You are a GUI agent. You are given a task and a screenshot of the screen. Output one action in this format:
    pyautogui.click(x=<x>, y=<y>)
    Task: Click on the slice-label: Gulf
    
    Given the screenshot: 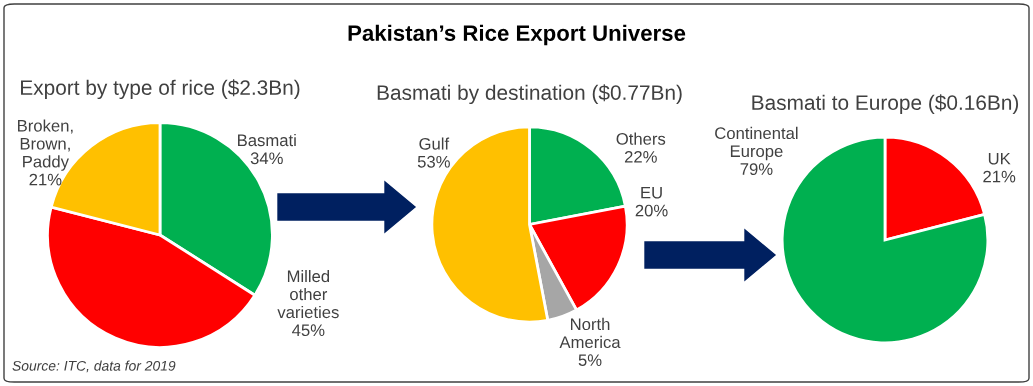 What is the action you would take?
    pyautogui.click(x=434, y=143)
    